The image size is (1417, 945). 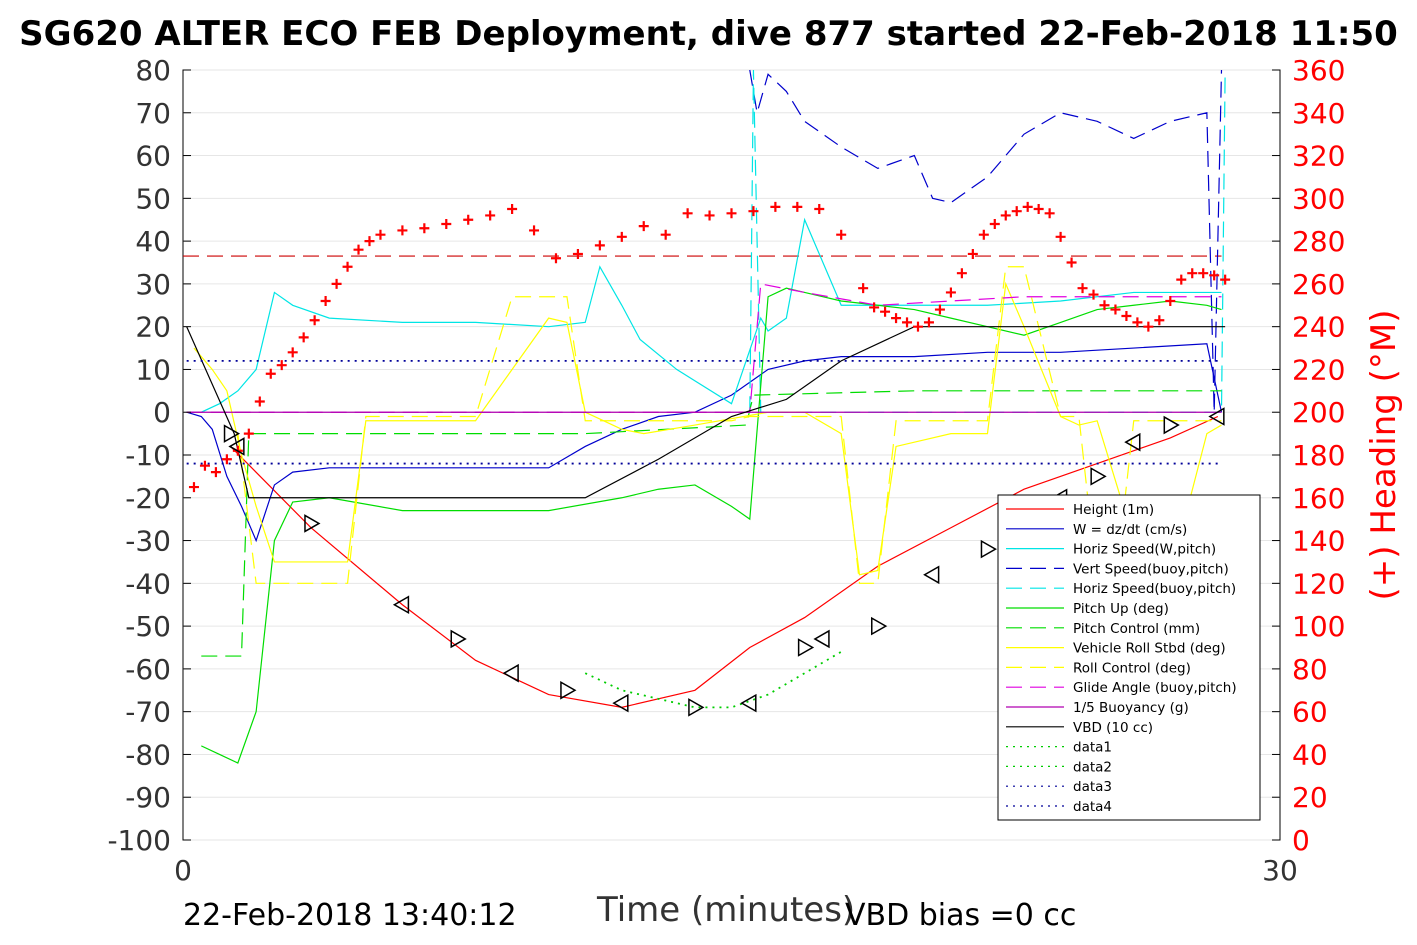 What do you see at coordinates (1113, 728) in the screenshot?
I see `legend-label: VBD (10 cc)` at bounding box center [1113, 728].